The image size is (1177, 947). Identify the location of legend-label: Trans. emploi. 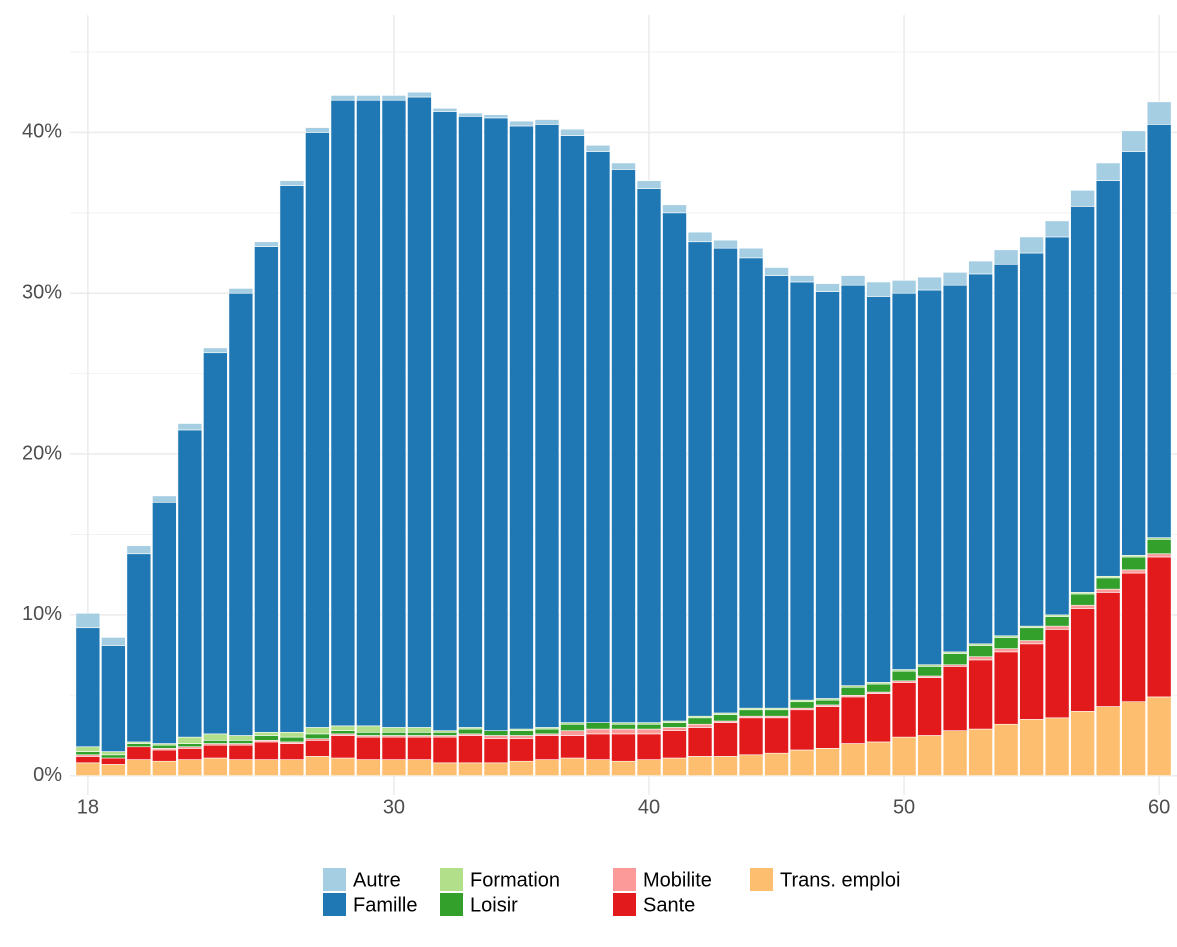
(840, 880).